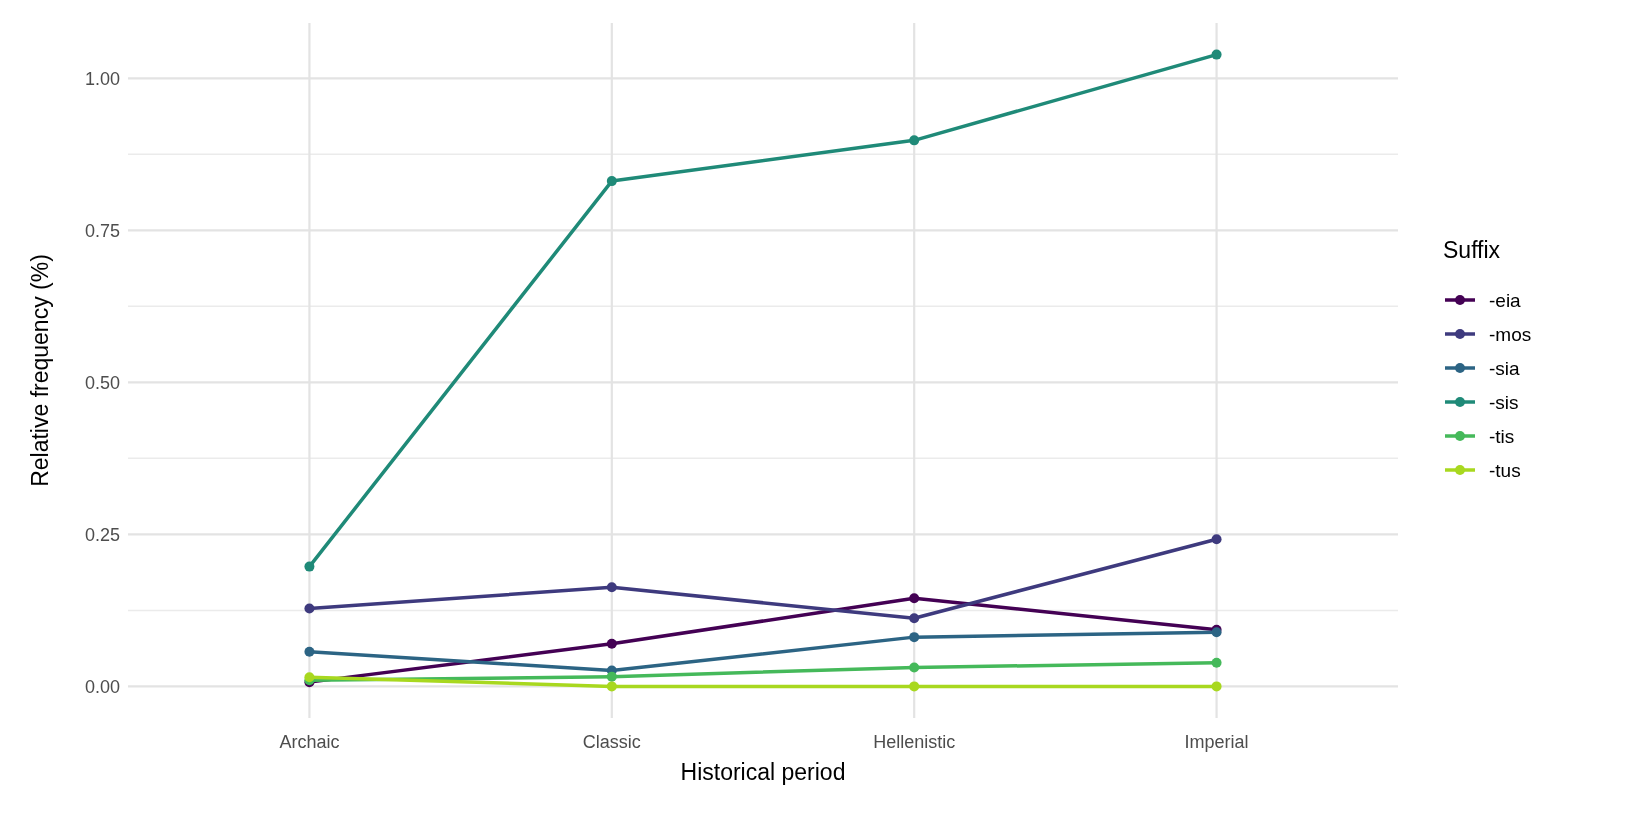 The width and height of the screenshot is (1634, 832). Describe the element at coordinates (1502, 436) in the screenshot. I see `legend-label: -tis` at that location.